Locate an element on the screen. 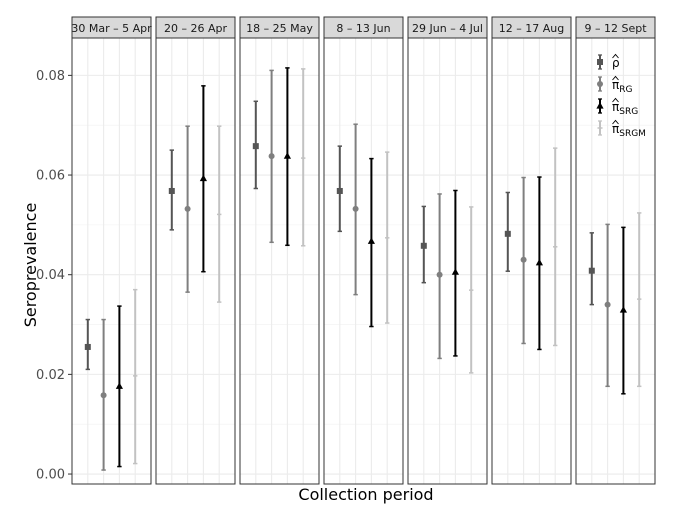 The image size is (677, 523). legend-label: πSRGM is located at coordinates (629, 130).